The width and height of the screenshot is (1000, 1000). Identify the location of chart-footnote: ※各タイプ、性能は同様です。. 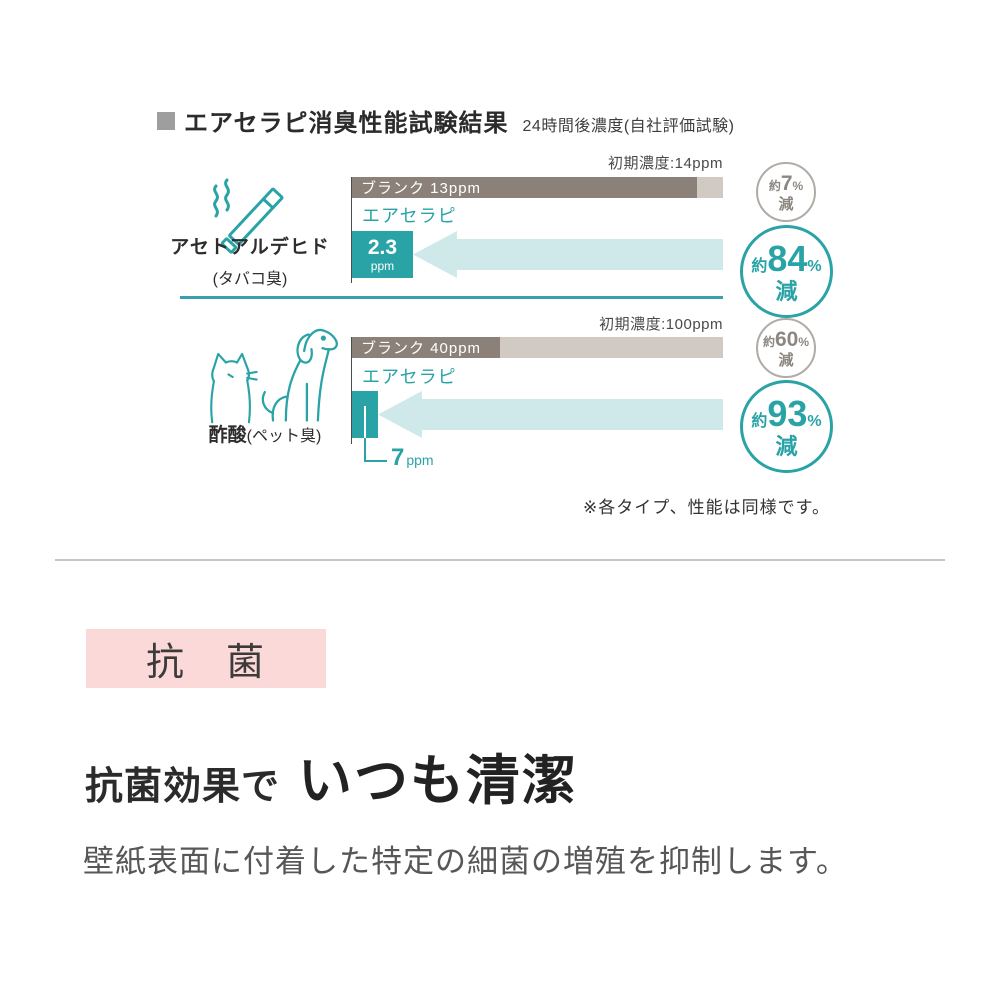
(706, 507).